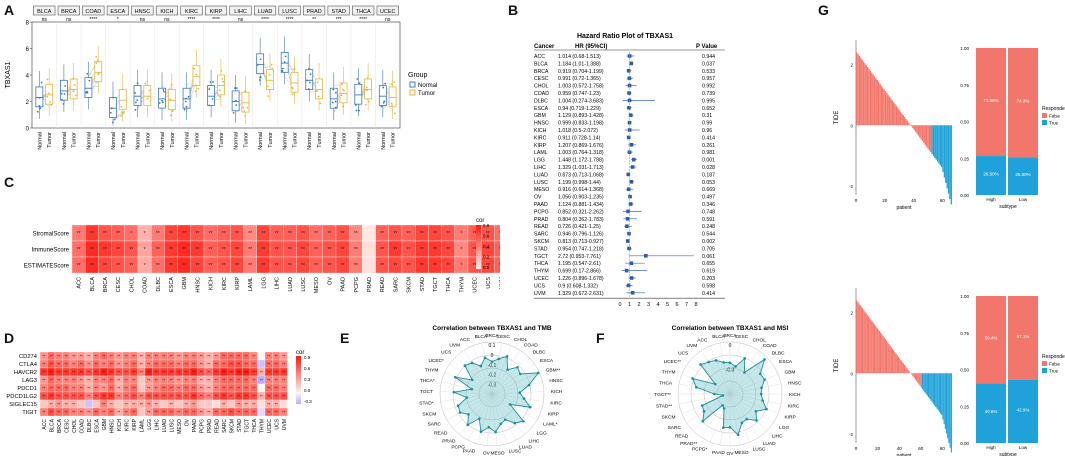 Image resolution: width=1065 pixels, height=456 pixels. What do you see at coordinates (581, 190) in the screenshot?
I see `row-hr: 0.916 (0.614-1.368)` at bounding box center [581, 190].